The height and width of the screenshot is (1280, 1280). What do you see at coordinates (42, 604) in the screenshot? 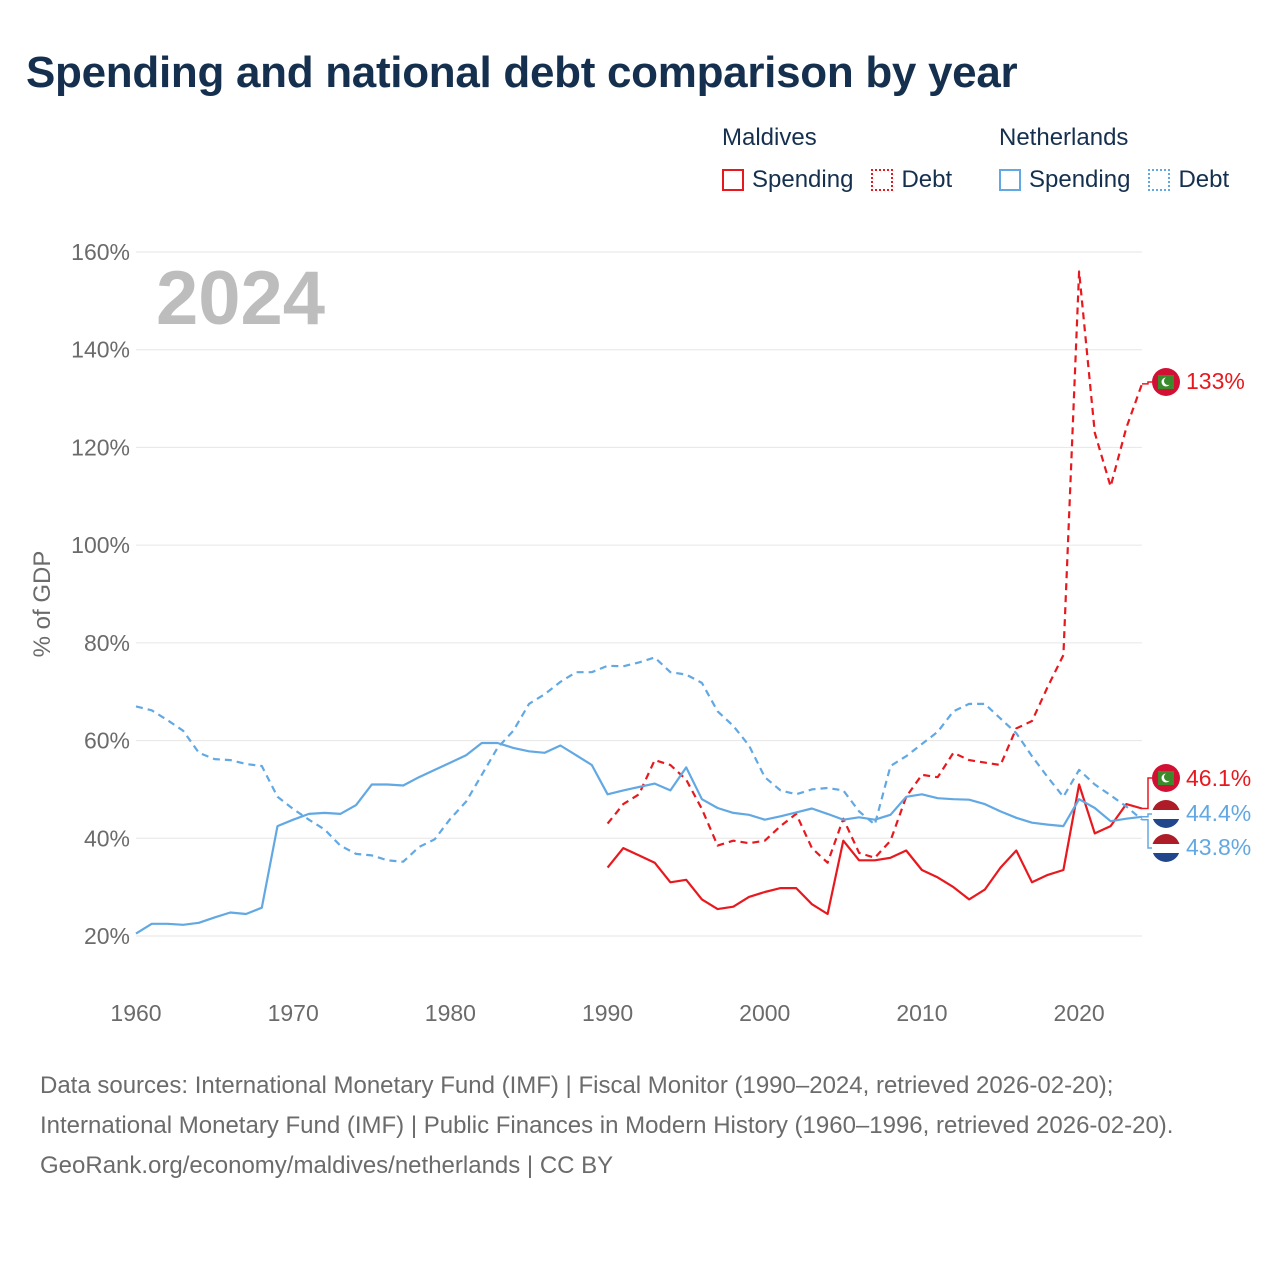
I see `y-axis-label: % of GDP` at bounding box center [42, 604].